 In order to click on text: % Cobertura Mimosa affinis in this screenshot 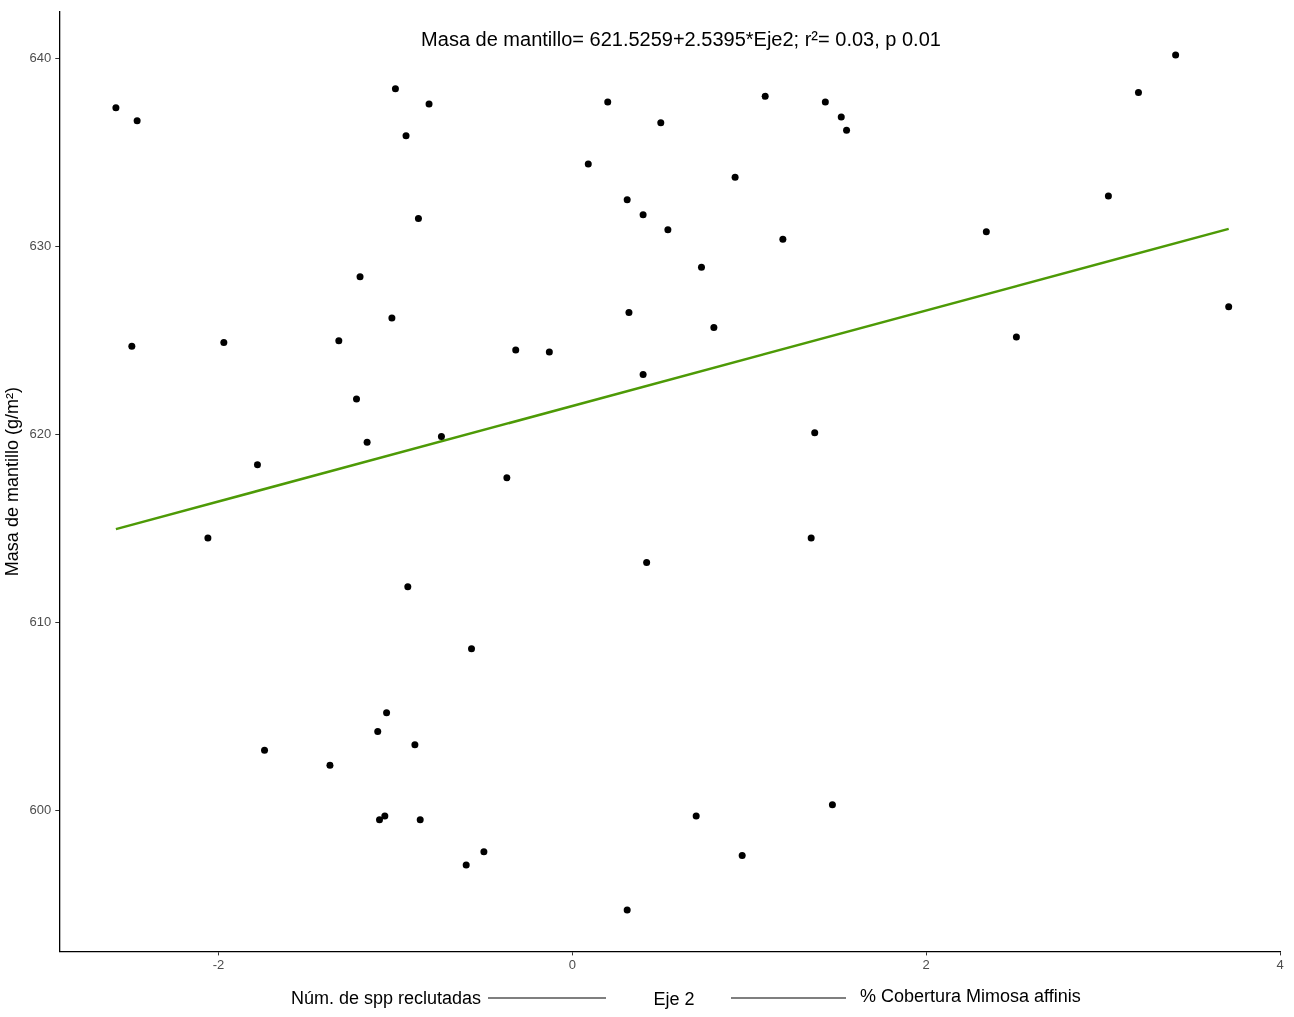, I will do `click(970, 995)`.